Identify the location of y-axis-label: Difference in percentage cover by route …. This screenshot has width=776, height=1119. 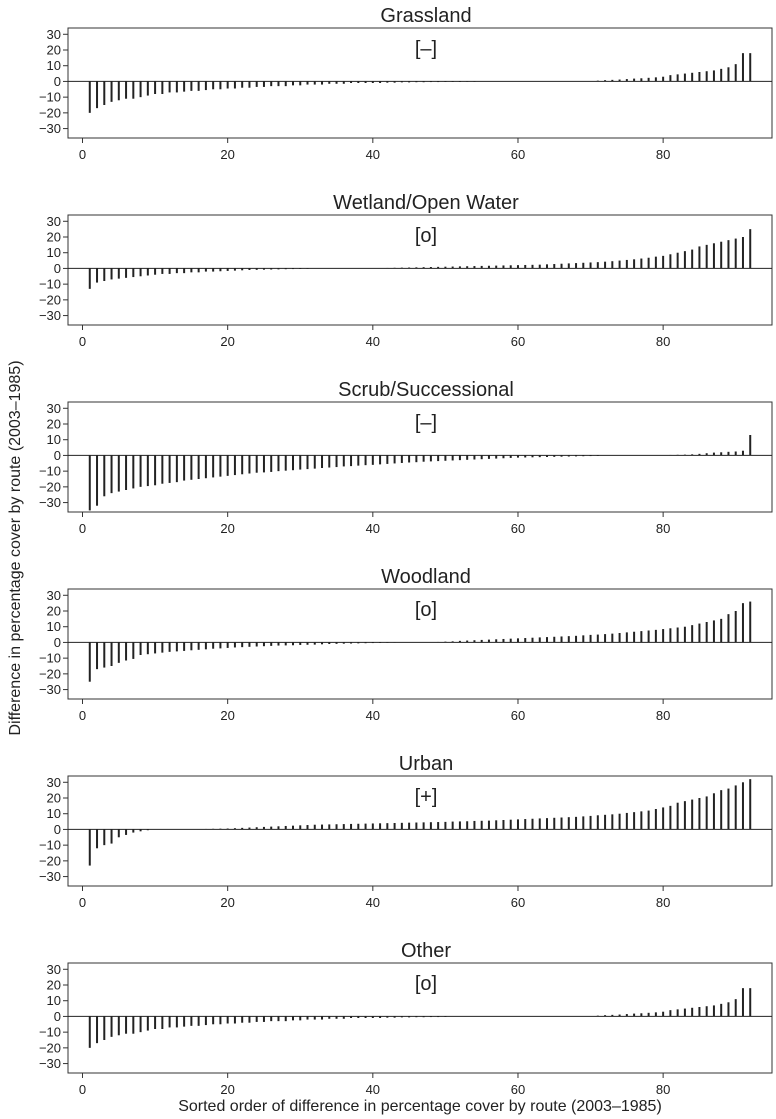
(15, 547).